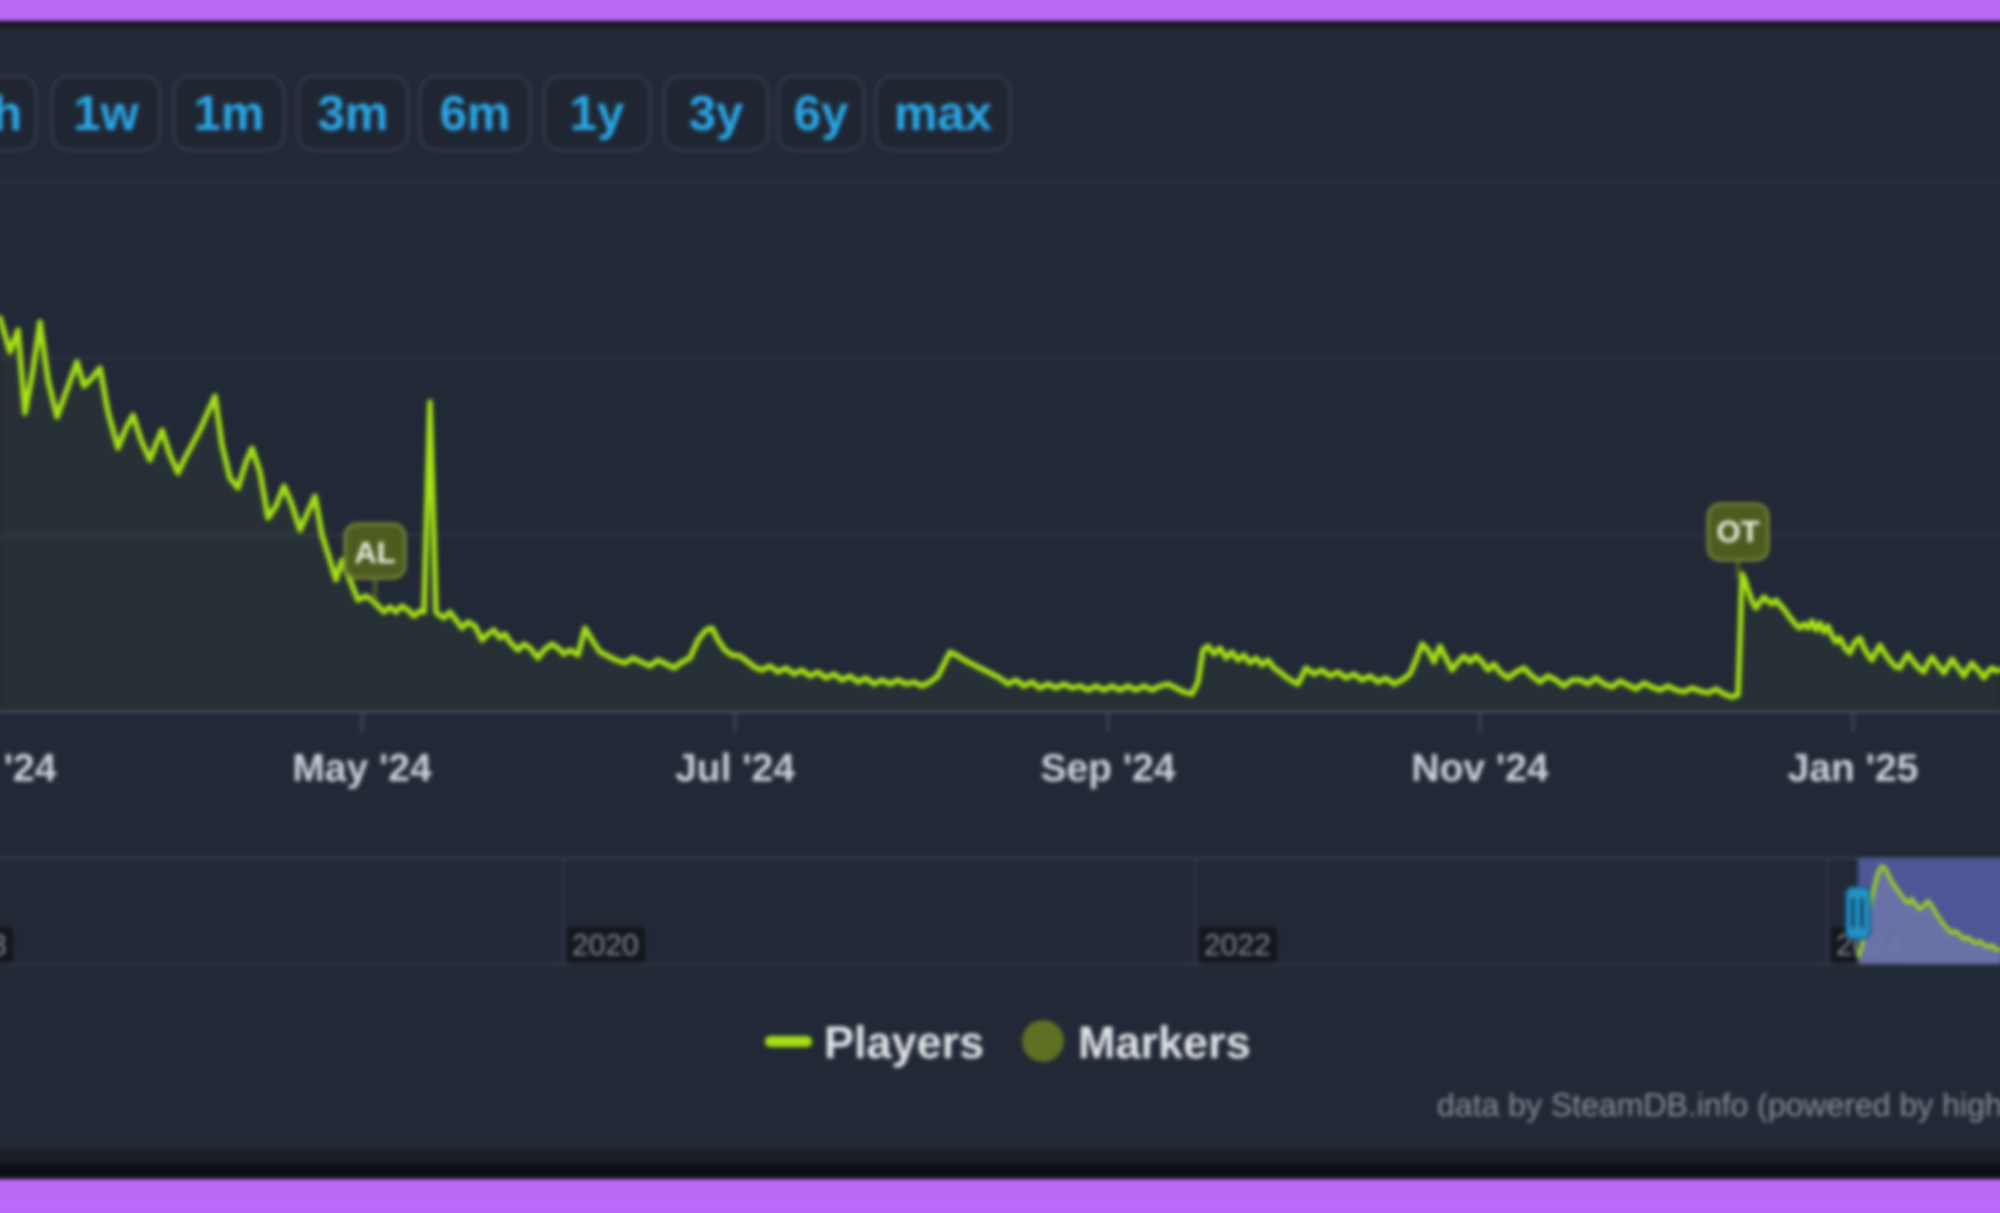  I want to click on svg-text: max, so click(943, 114).